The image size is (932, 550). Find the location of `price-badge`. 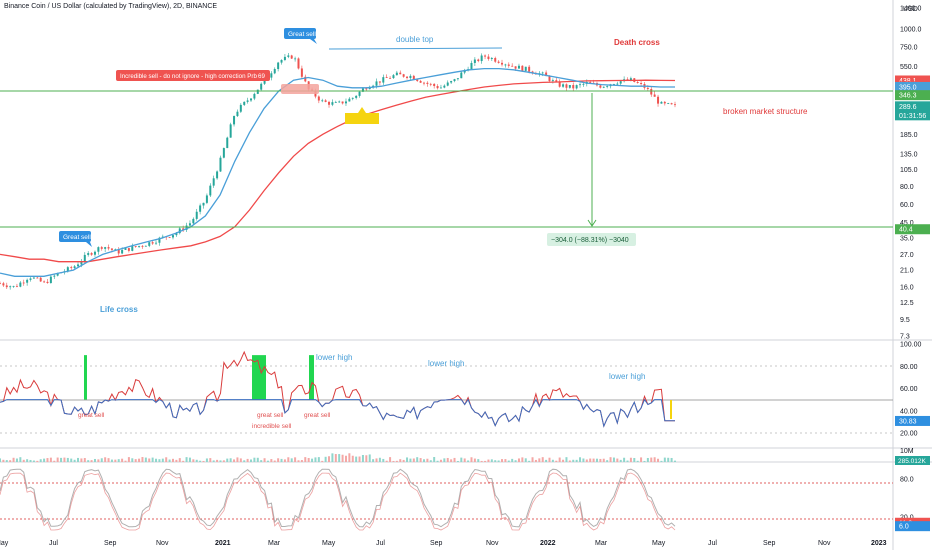

price-badge is located at coordinates (912, 95).